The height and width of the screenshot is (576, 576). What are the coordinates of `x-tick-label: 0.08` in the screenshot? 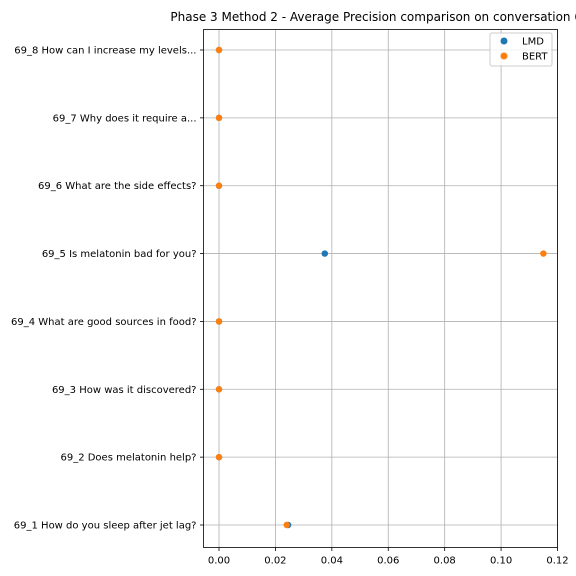 It's located at (445, 561).